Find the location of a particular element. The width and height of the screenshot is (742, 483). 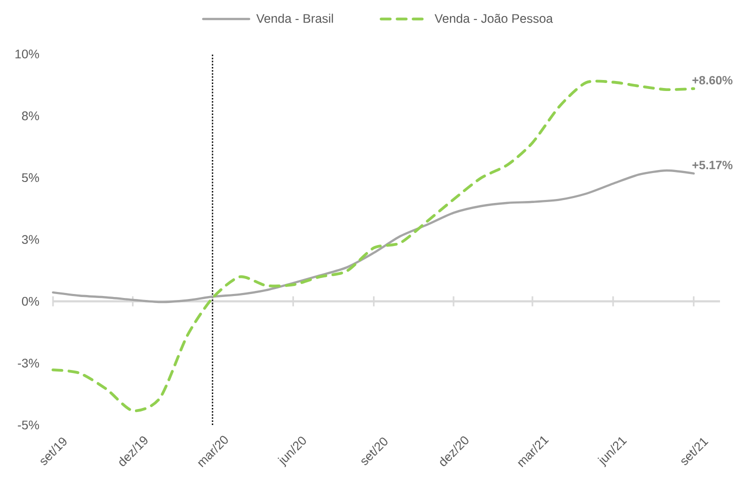

y-tick-label: -3% is located at coordinates (29, 363).